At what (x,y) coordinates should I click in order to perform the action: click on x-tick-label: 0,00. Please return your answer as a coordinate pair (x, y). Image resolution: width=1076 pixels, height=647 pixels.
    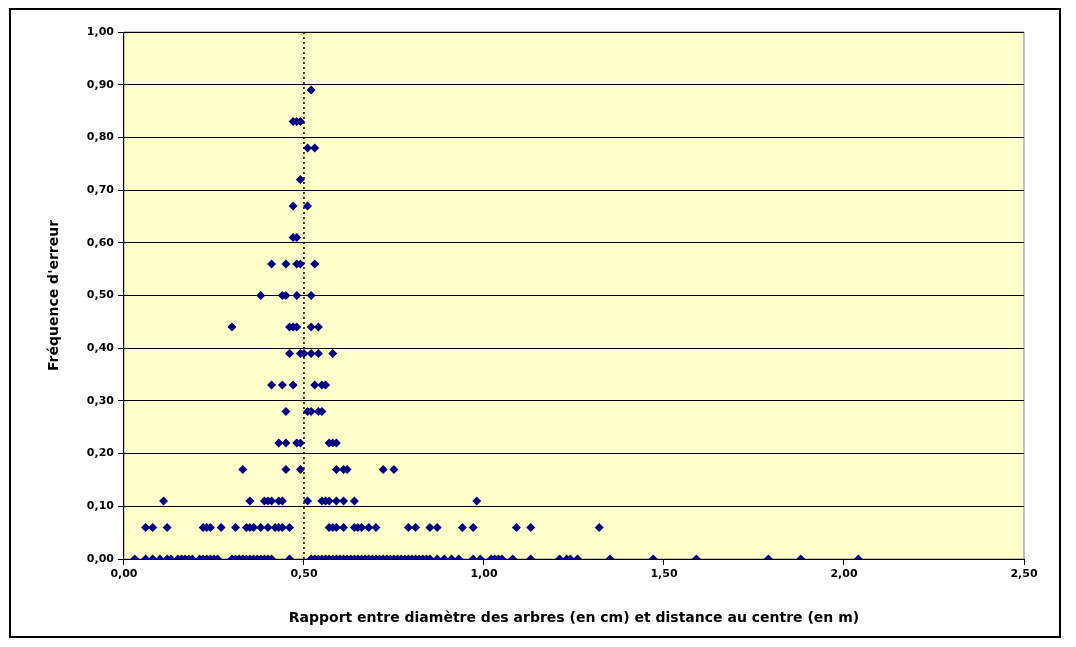
    Looking at the image, I should click on (124, 574).